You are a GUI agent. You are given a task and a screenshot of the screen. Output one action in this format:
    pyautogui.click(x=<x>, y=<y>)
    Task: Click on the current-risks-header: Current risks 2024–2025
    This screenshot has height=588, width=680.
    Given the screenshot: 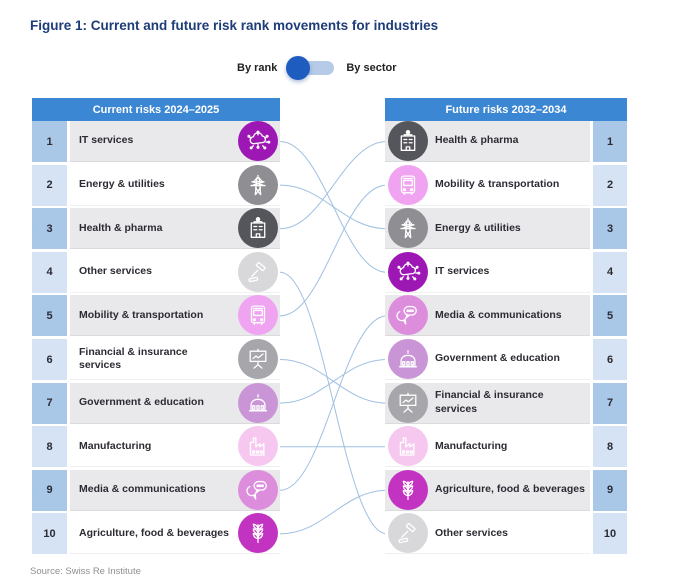 What is the action you would take?
    pyautogui.click(x=156, y=109)
    